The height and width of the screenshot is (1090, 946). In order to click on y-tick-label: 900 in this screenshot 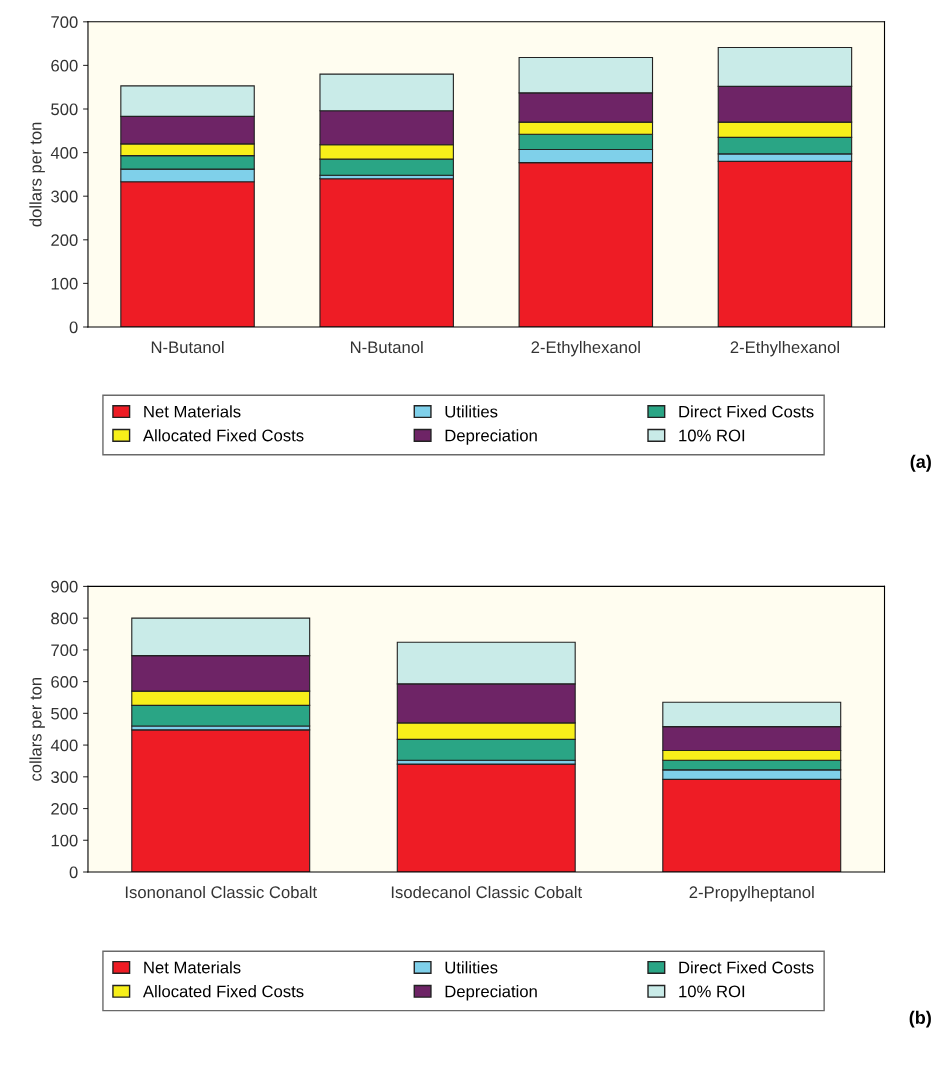, I will do `click(64, 586)`.